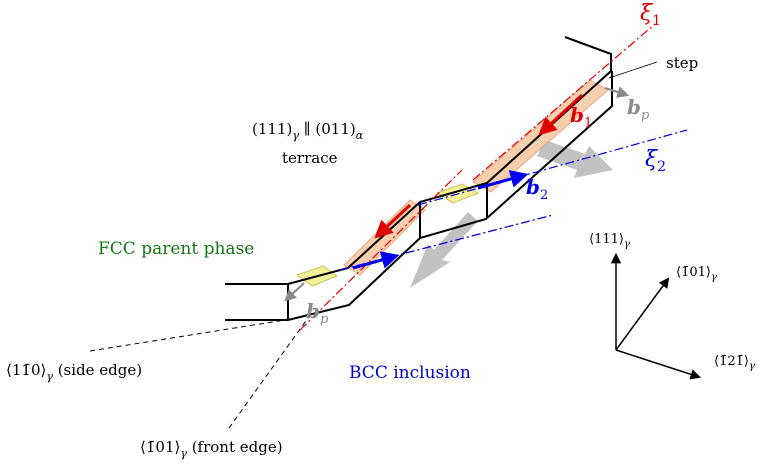 The width and height of the screenshot is (764, 470). I want to click on step-label: step, so click(682, 63).